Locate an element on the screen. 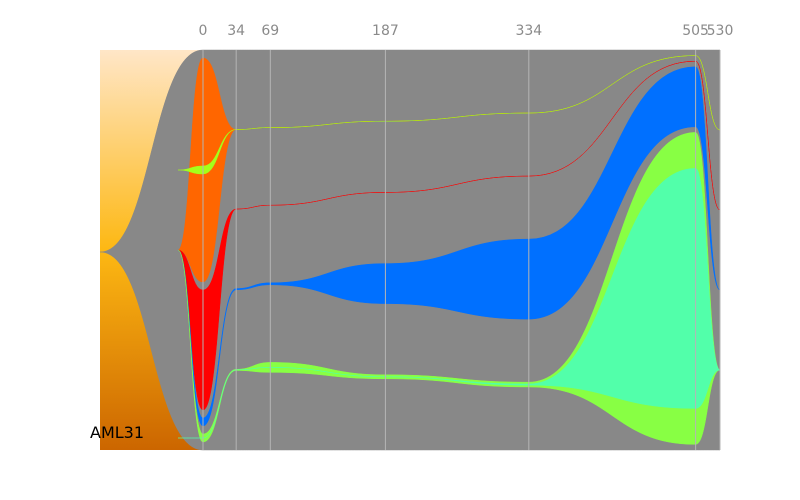  tick-label-69: 69 is located at coordinates (270, 31).